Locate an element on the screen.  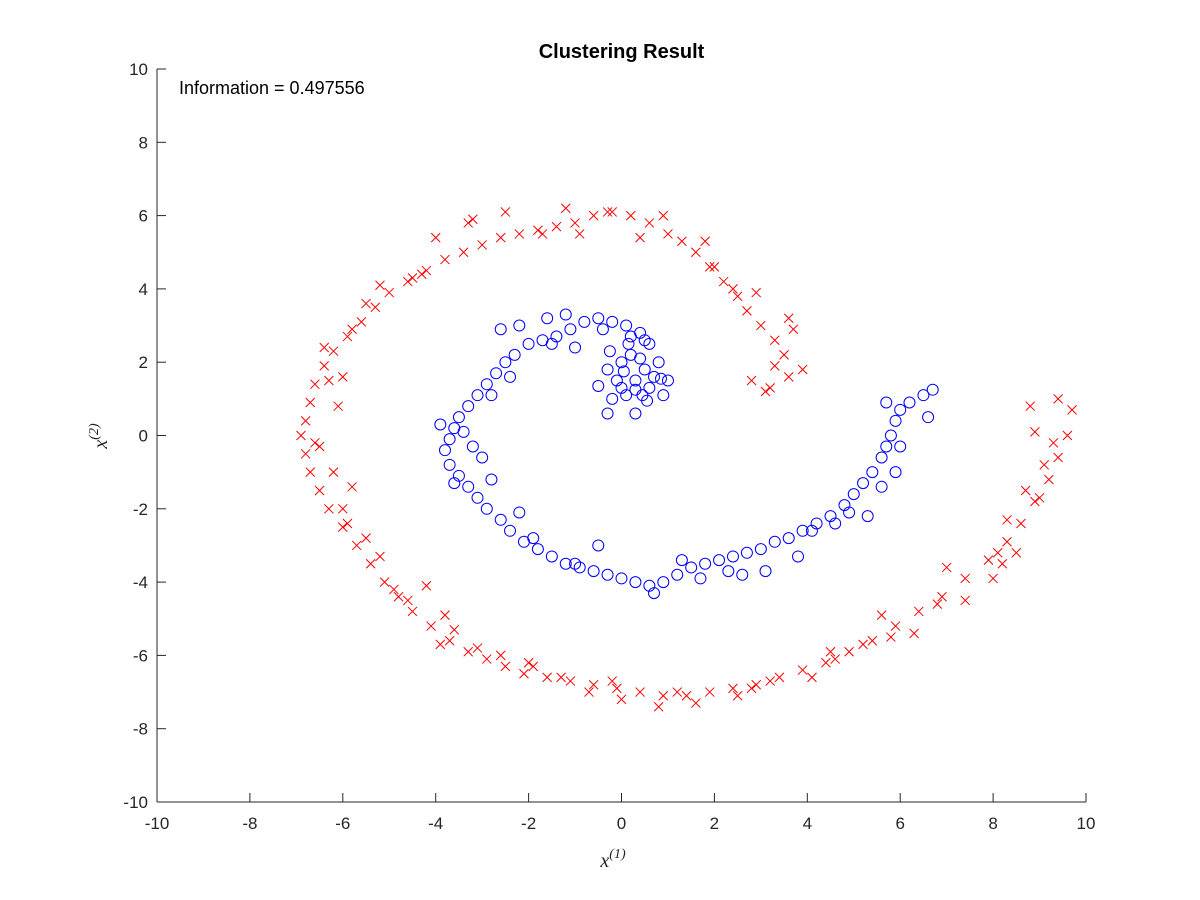
x-tick-label: 10 is located at coordinates (1086, 823).